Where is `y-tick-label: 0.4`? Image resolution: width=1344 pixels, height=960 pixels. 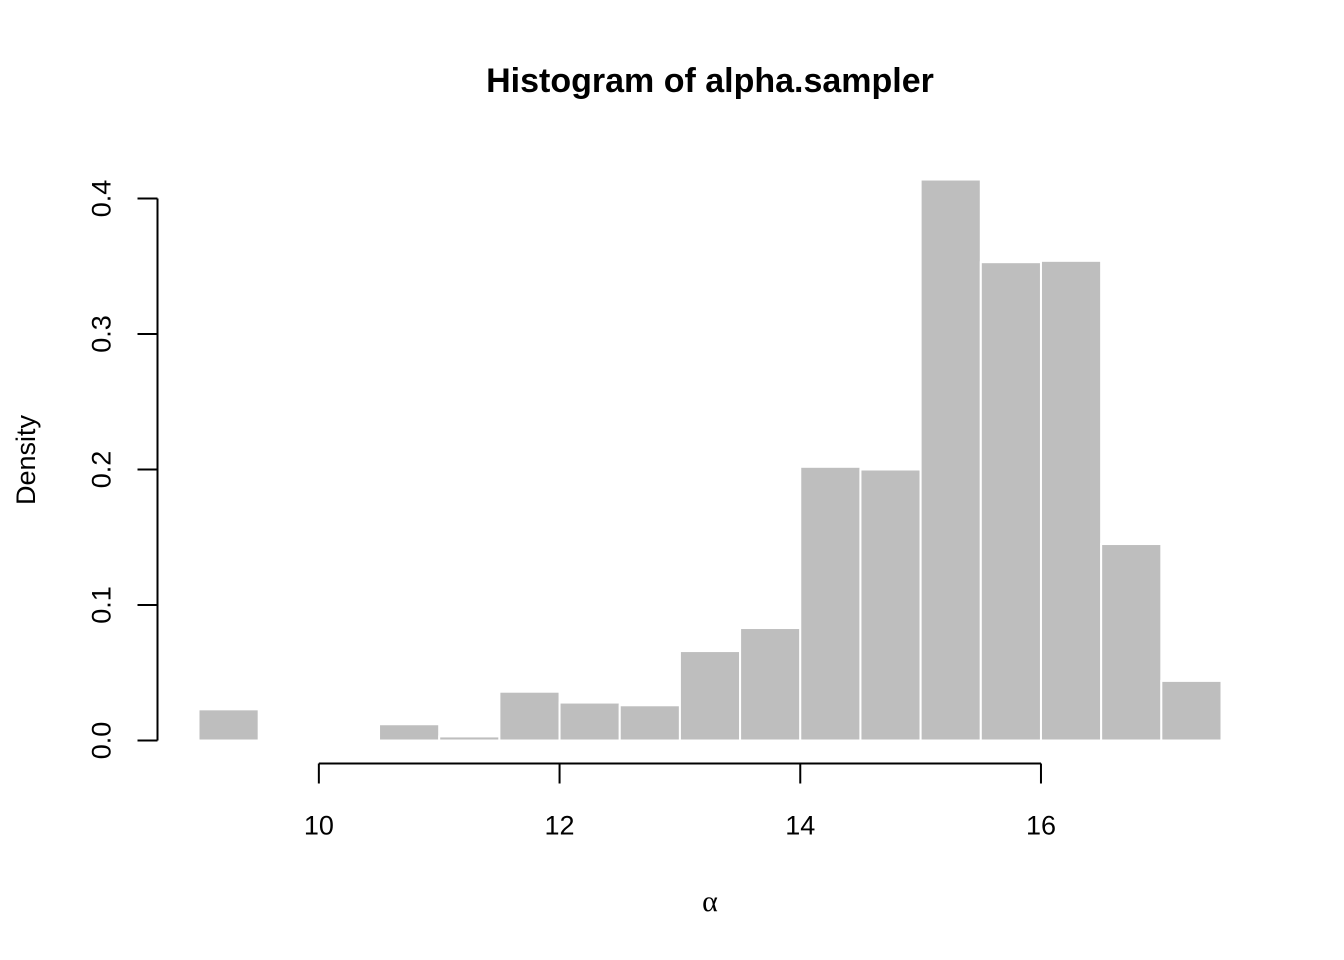 y-tick-label: 0.4 is located at coordinates (102, 199).